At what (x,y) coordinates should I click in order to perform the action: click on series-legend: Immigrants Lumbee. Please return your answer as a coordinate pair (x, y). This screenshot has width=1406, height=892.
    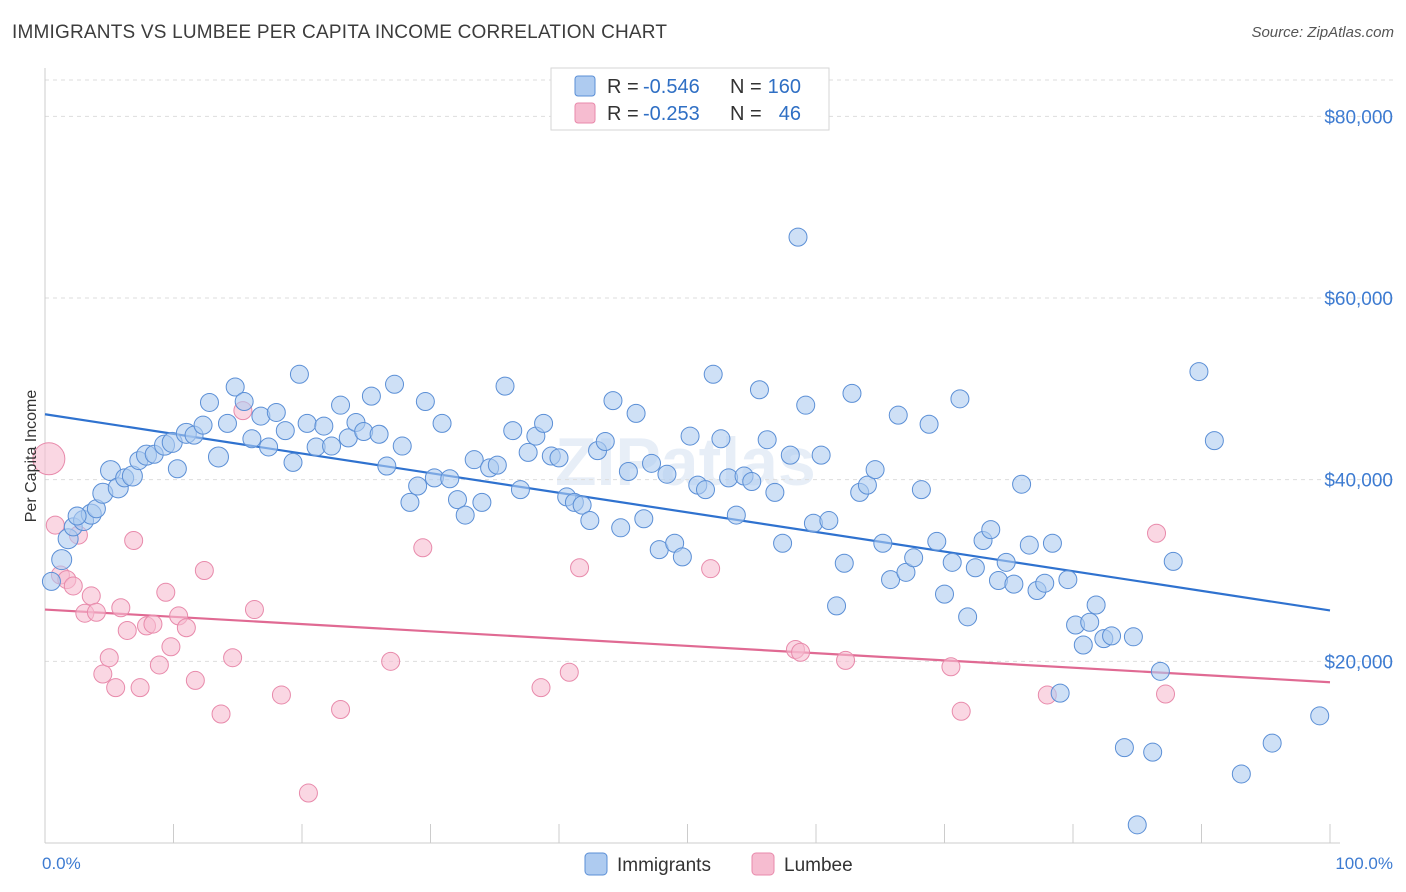
    Looking at the image, I should click on (718, 864).